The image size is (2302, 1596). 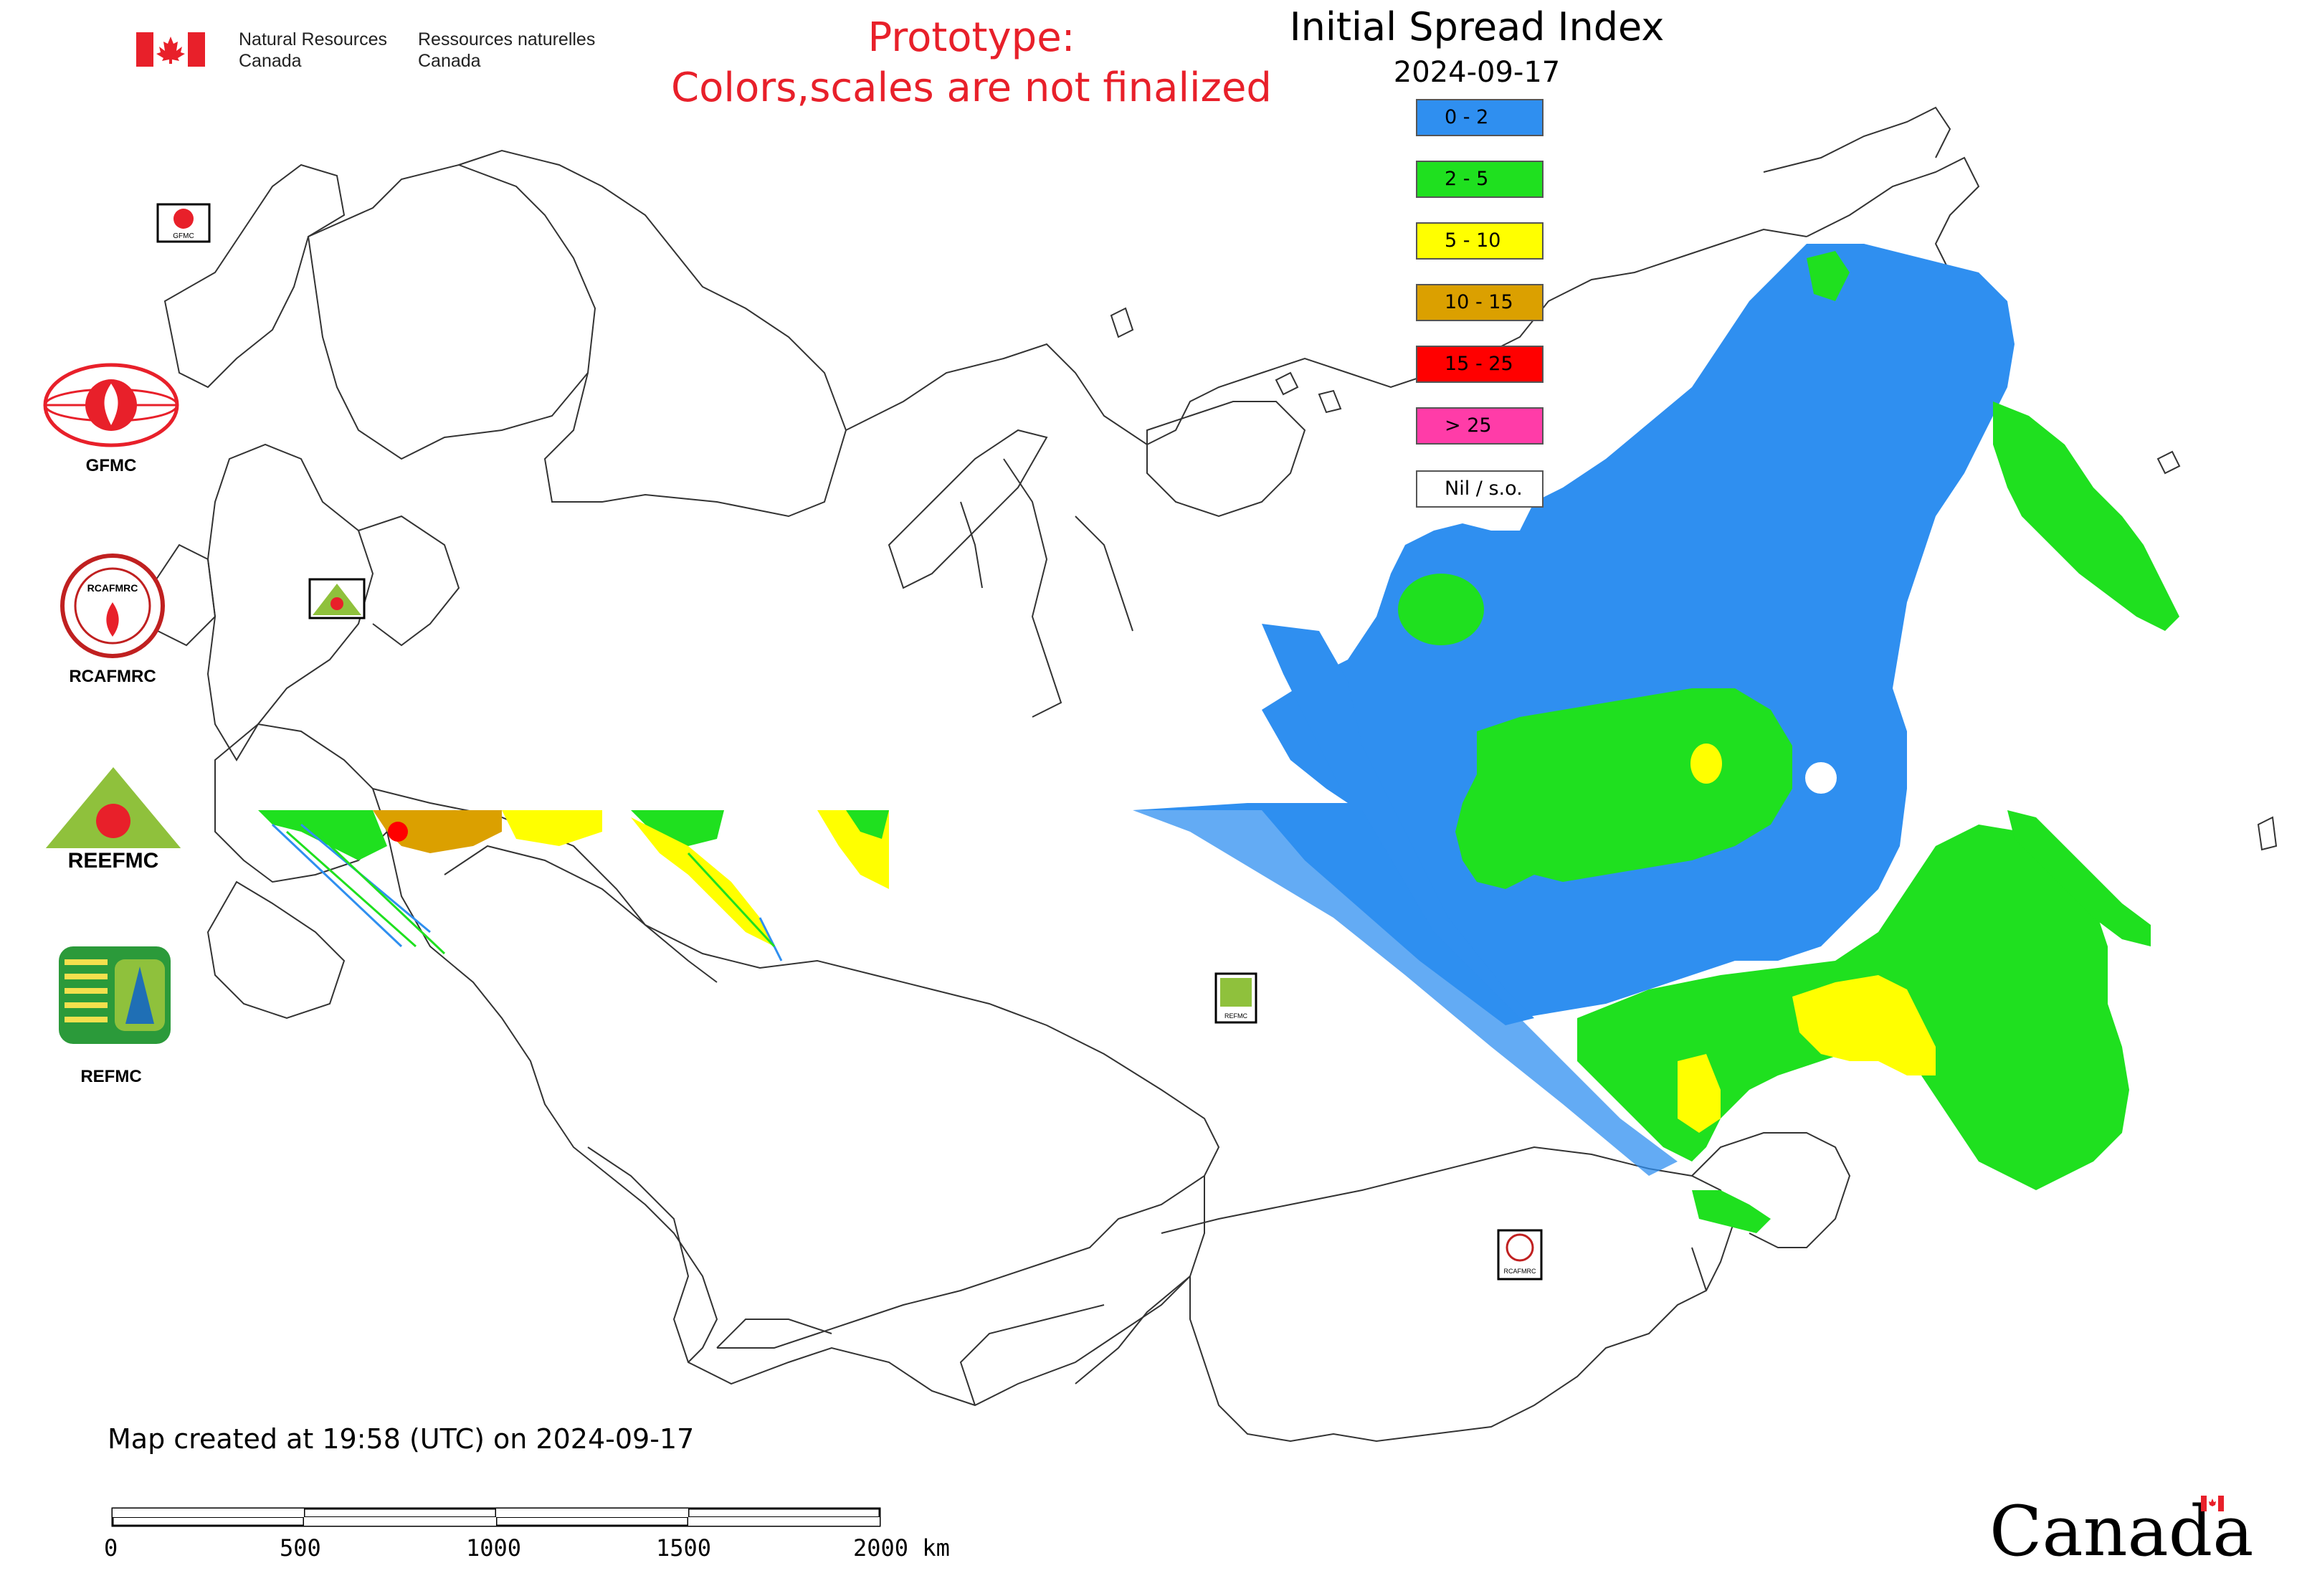 What do you see at coordinates (1864, 1025) in the screenshot?
I see `isi-zone-5-10-southeast` at bounding box center [1864, 1025].